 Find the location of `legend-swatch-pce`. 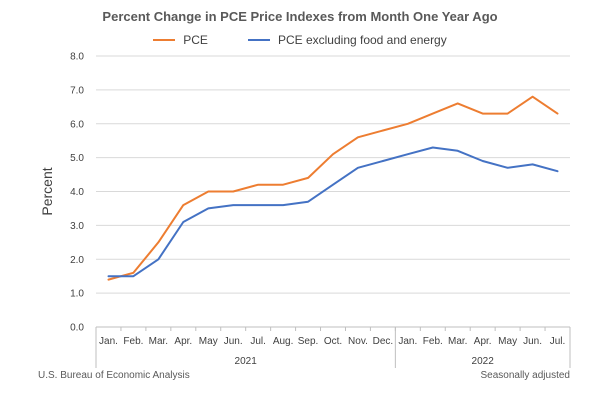

legend-swatch-pce is located at coordinates (164, 40).